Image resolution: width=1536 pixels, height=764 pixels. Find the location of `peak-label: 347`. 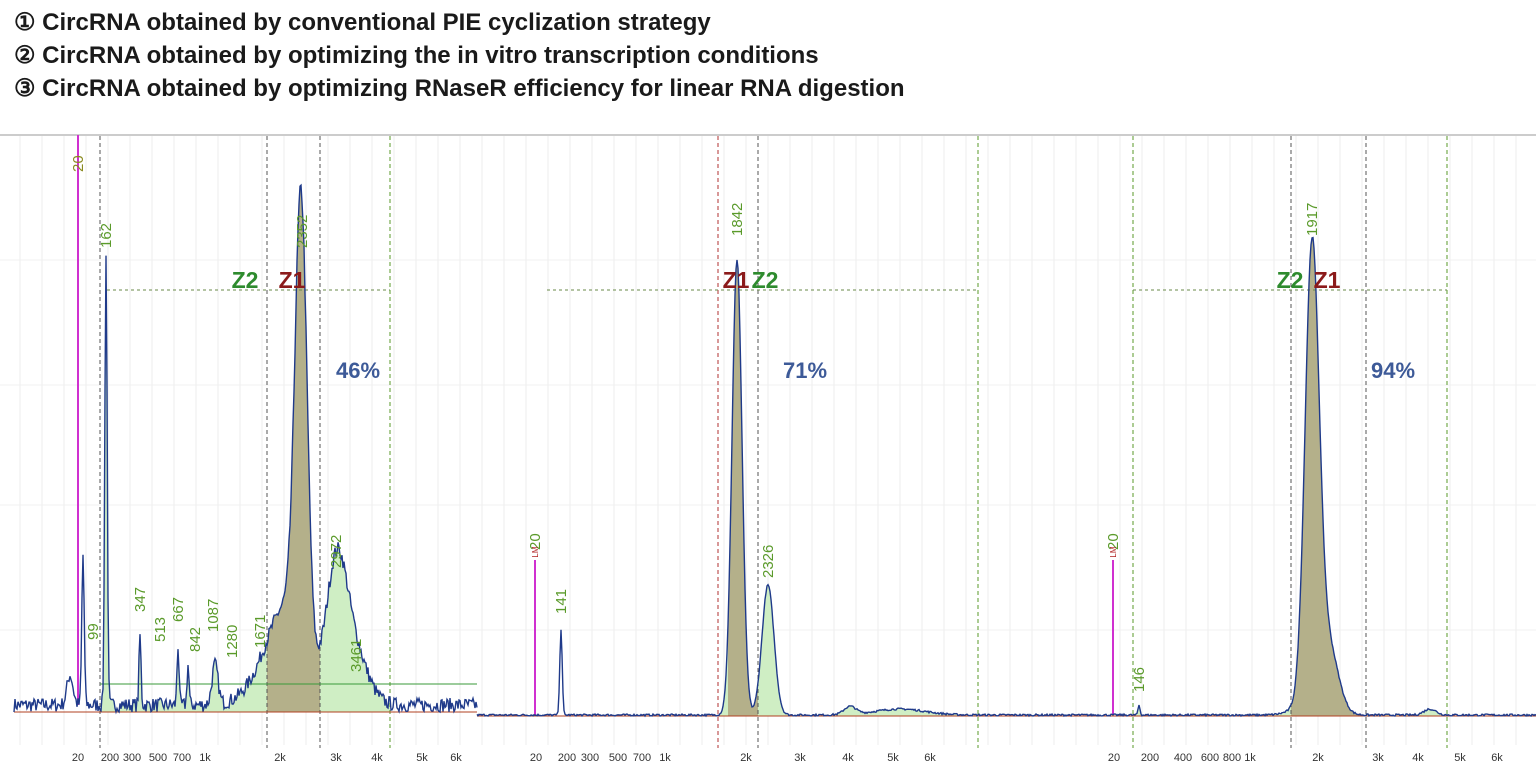

peak-label: 347 is located at coordinates (140, 599).